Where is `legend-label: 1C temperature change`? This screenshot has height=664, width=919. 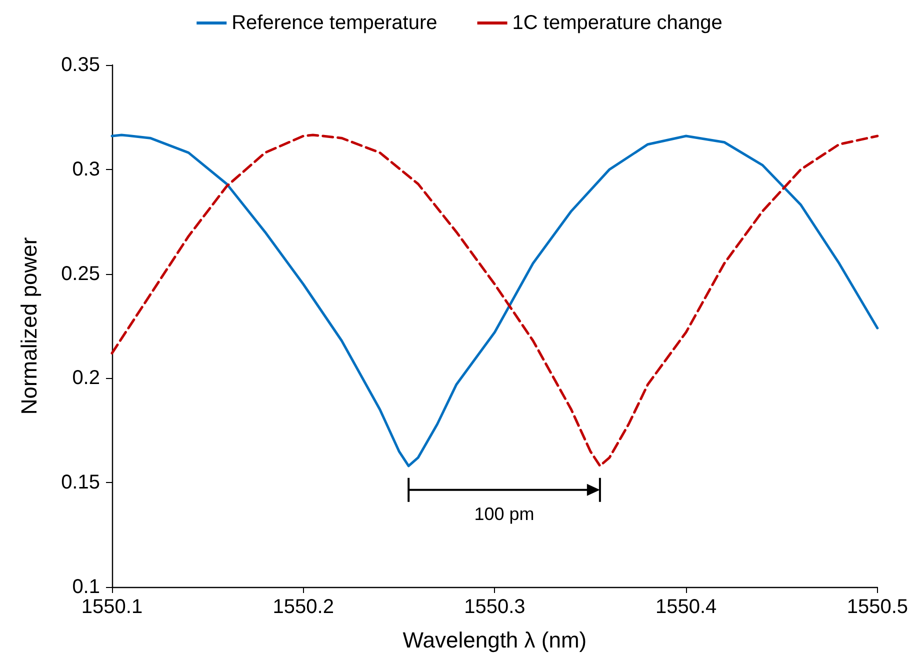 legend-label: 1C temperature change is located at coordinates (617, 23).